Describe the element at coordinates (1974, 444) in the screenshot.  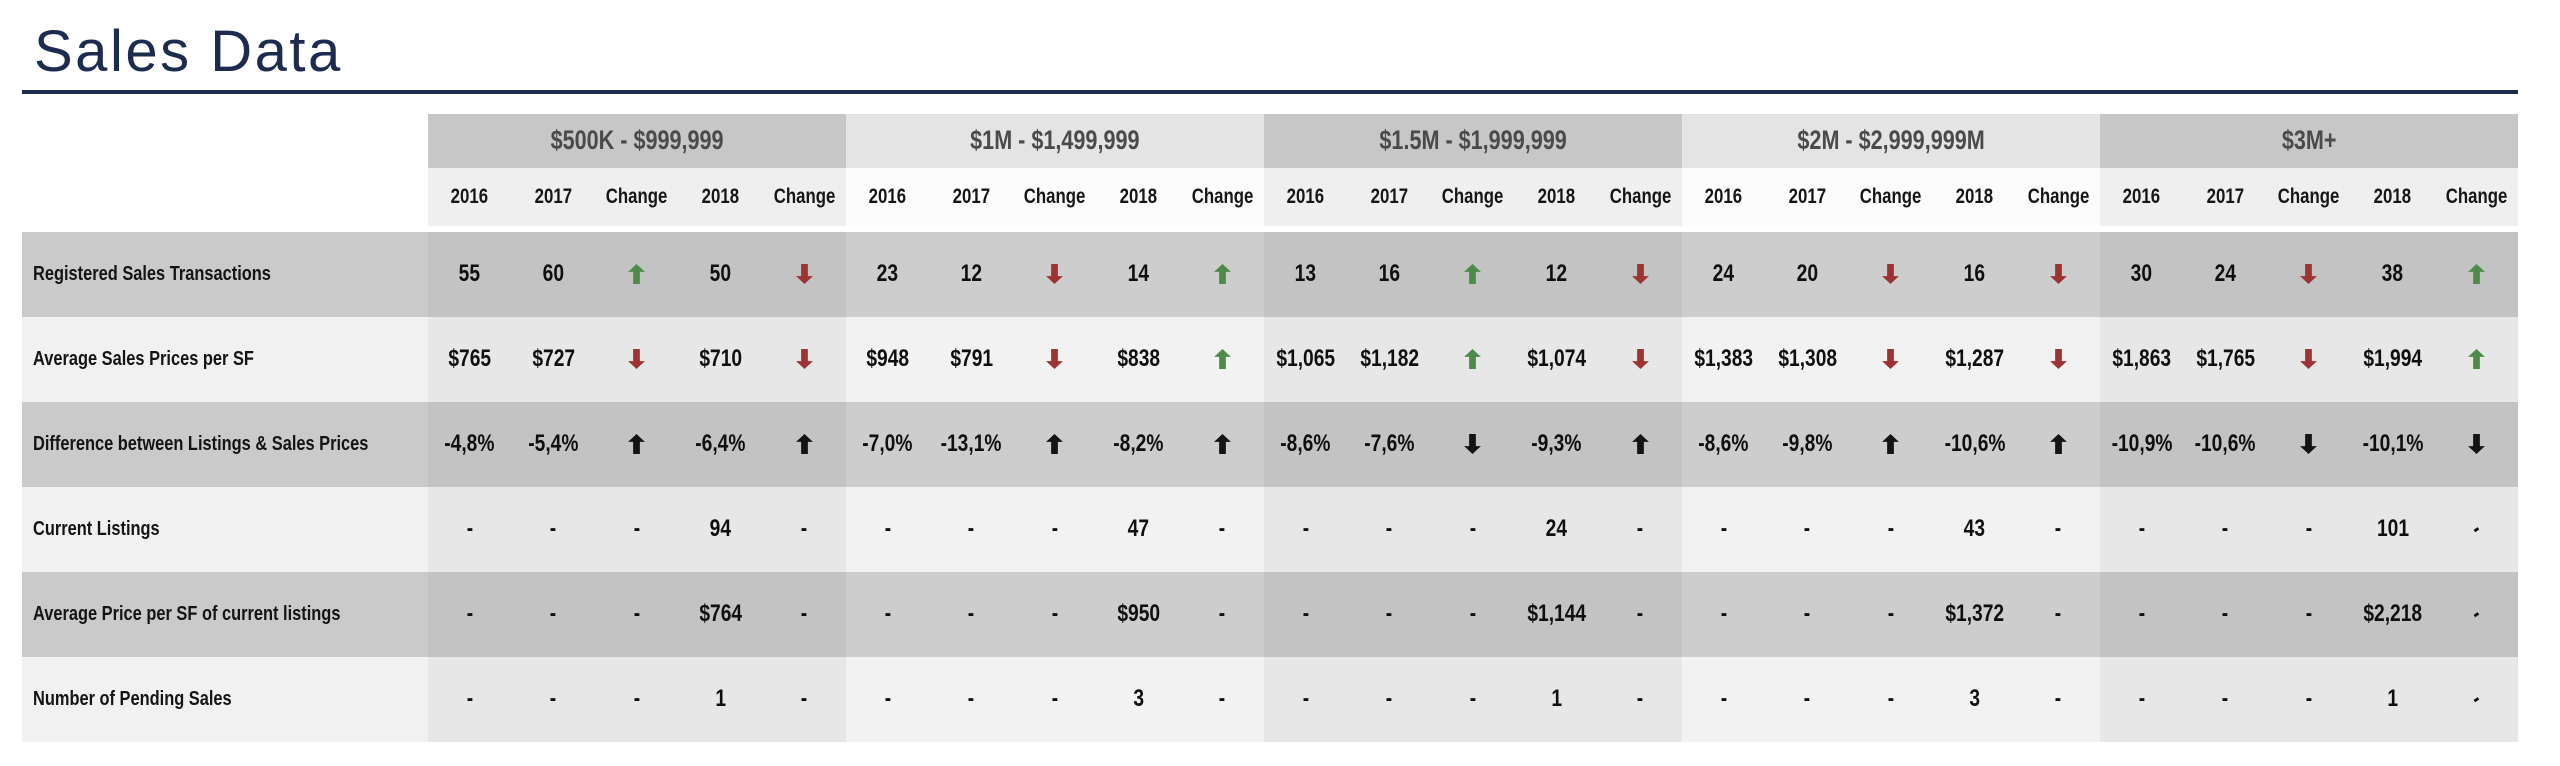
I see `value-cell: -10,6%` at that location.